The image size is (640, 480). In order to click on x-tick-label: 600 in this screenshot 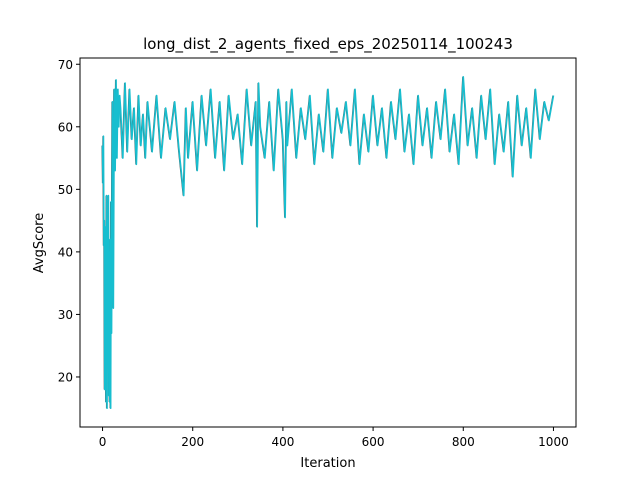, I will do `click(373, 442)`.